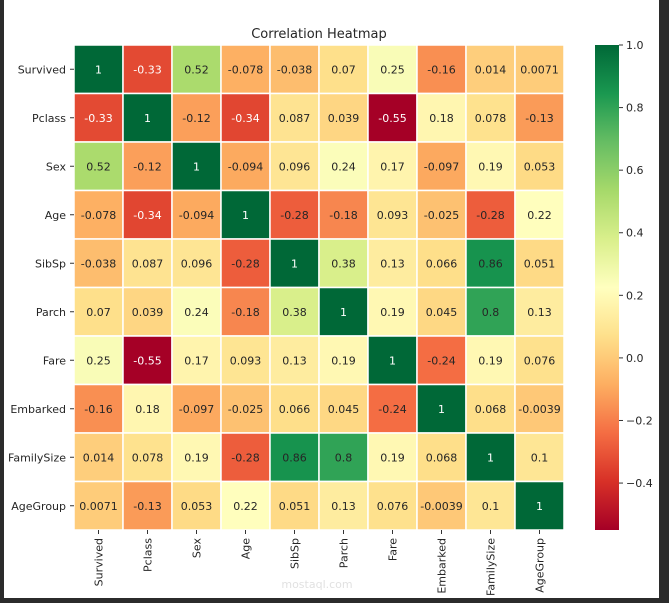  I want to click on y-tick-label: SibSp, so click(50, 263).